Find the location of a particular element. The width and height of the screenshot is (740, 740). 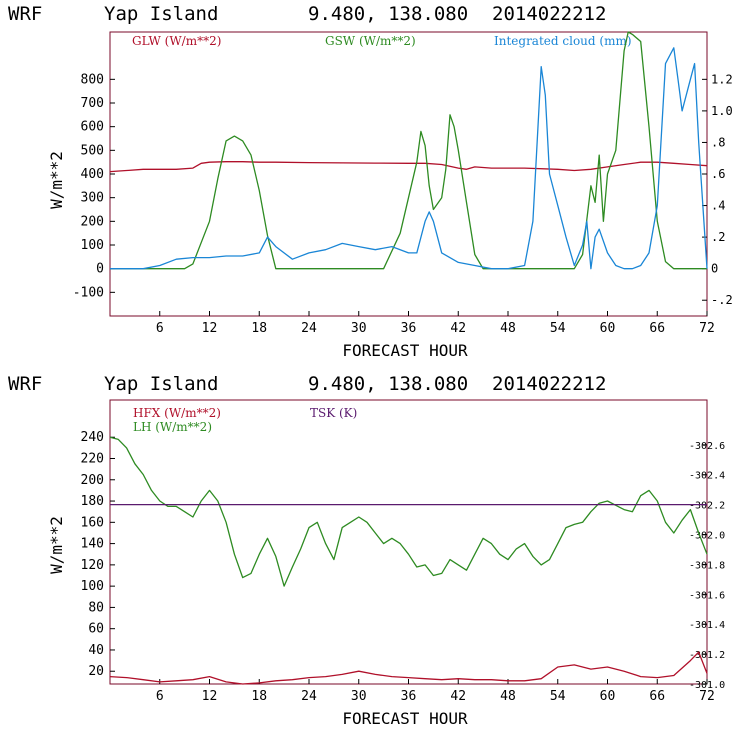

bottom-y2-tick-label: -301.0 is located at coordinates (707, 685).